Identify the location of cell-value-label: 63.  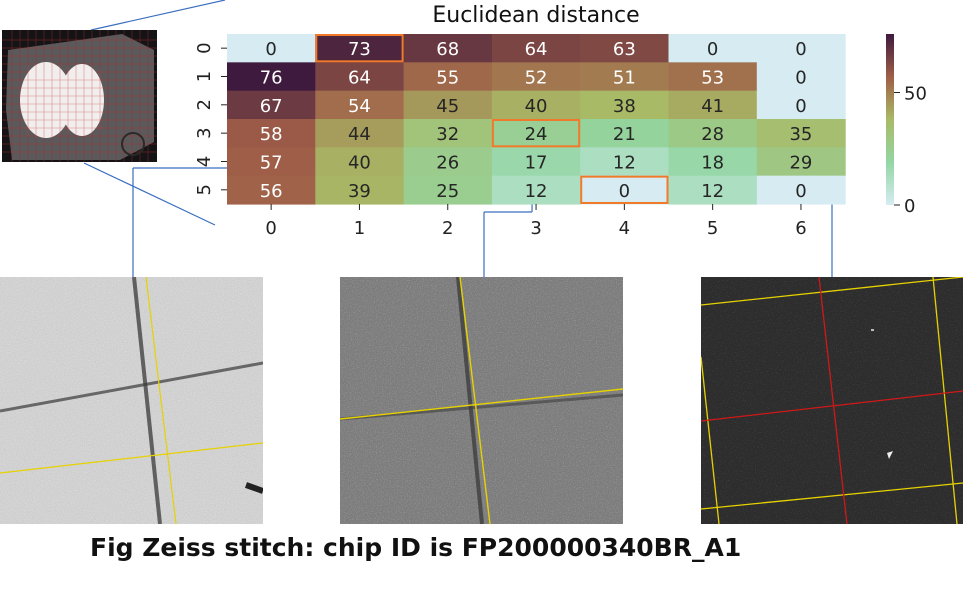
(624, 49).